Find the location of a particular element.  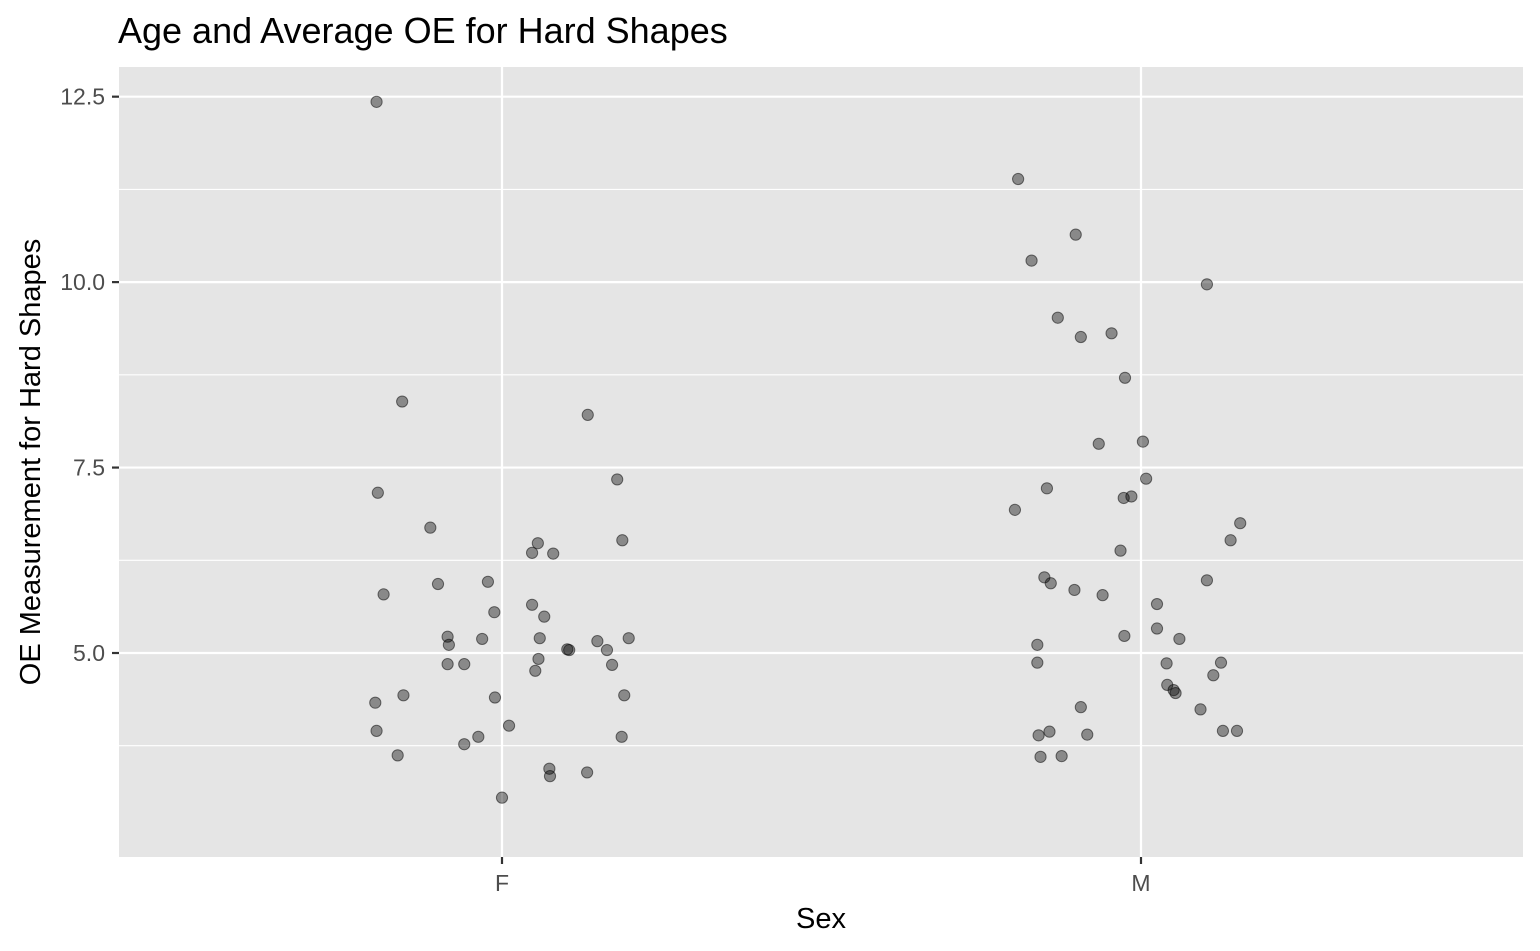

x-tick-label: F is located at coordinates (502, 883).